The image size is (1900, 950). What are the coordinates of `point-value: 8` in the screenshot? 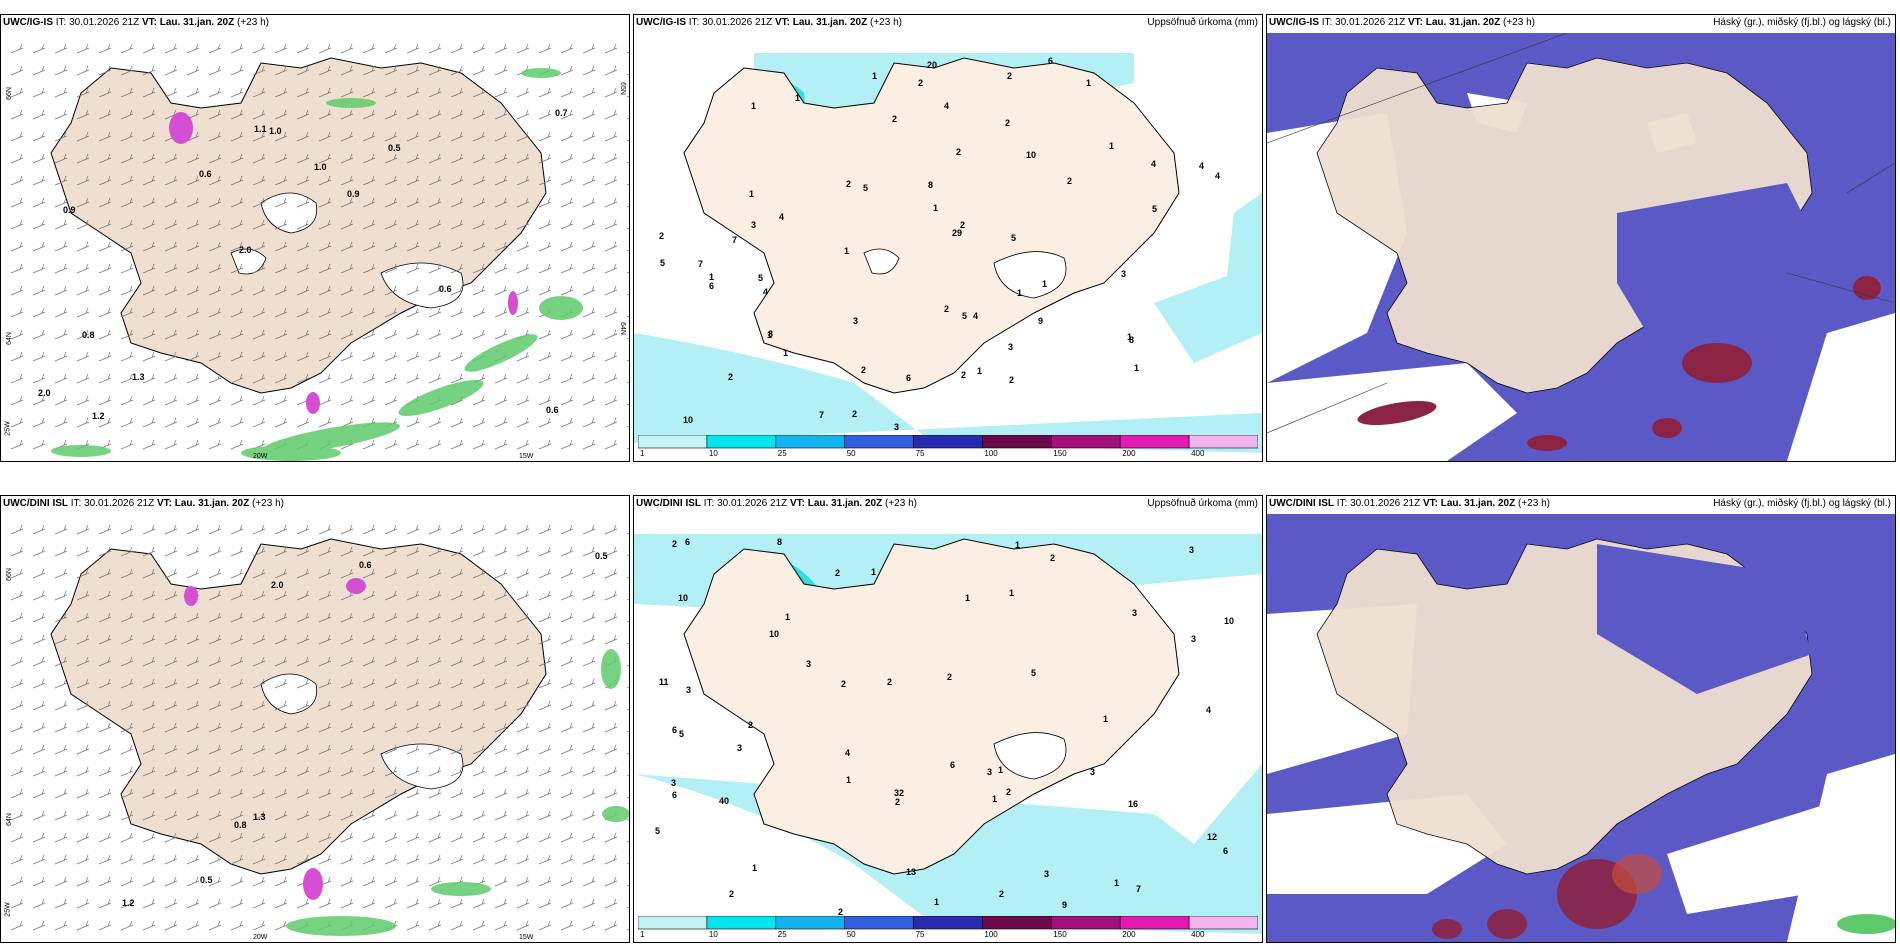 It's located at (1131, 340).